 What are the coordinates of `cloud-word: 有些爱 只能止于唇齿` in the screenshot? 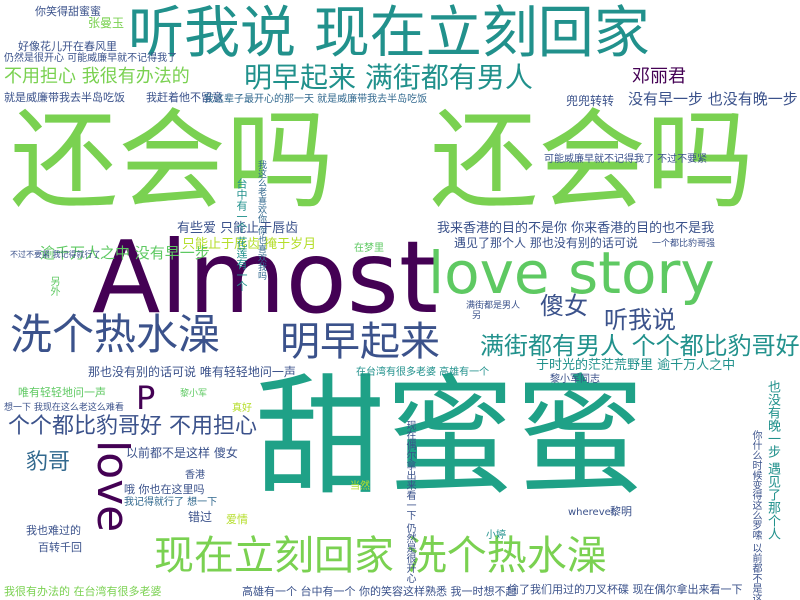 It's located at (238, 228).